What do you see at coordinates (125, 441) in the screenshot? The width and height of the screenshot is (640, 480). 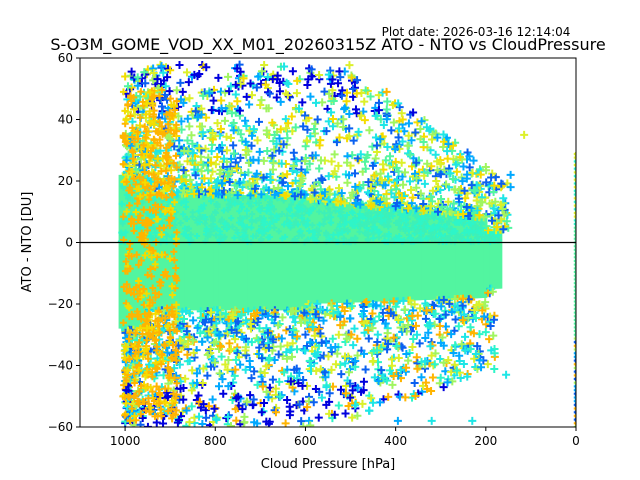 I see `x-tick-label: 1000` at bounding box center [125, 441].